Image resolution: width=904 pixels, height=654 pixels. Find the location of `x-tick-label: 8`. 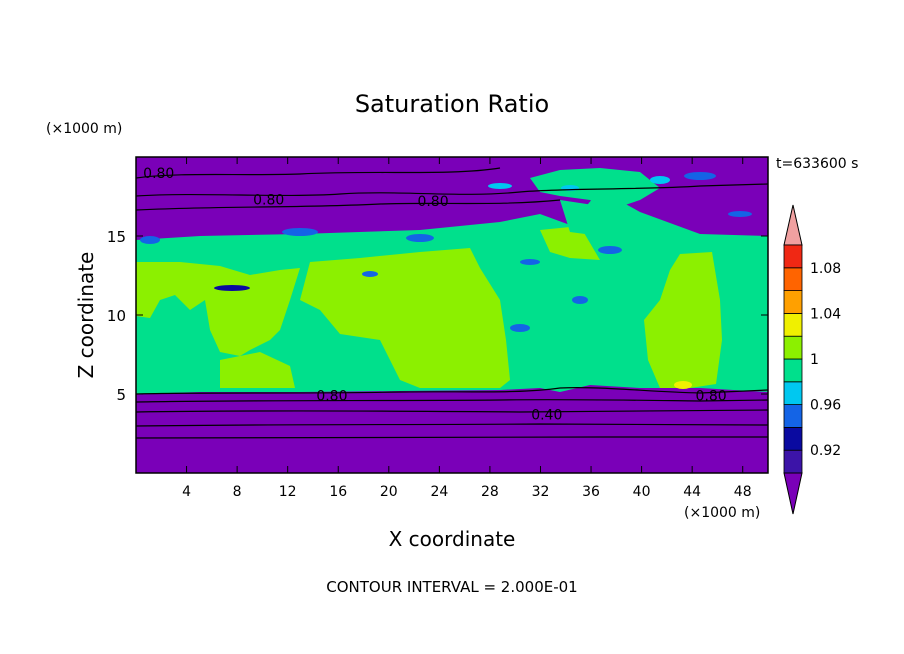

x-tick-label: 8 is located at coordinates (237, 492).